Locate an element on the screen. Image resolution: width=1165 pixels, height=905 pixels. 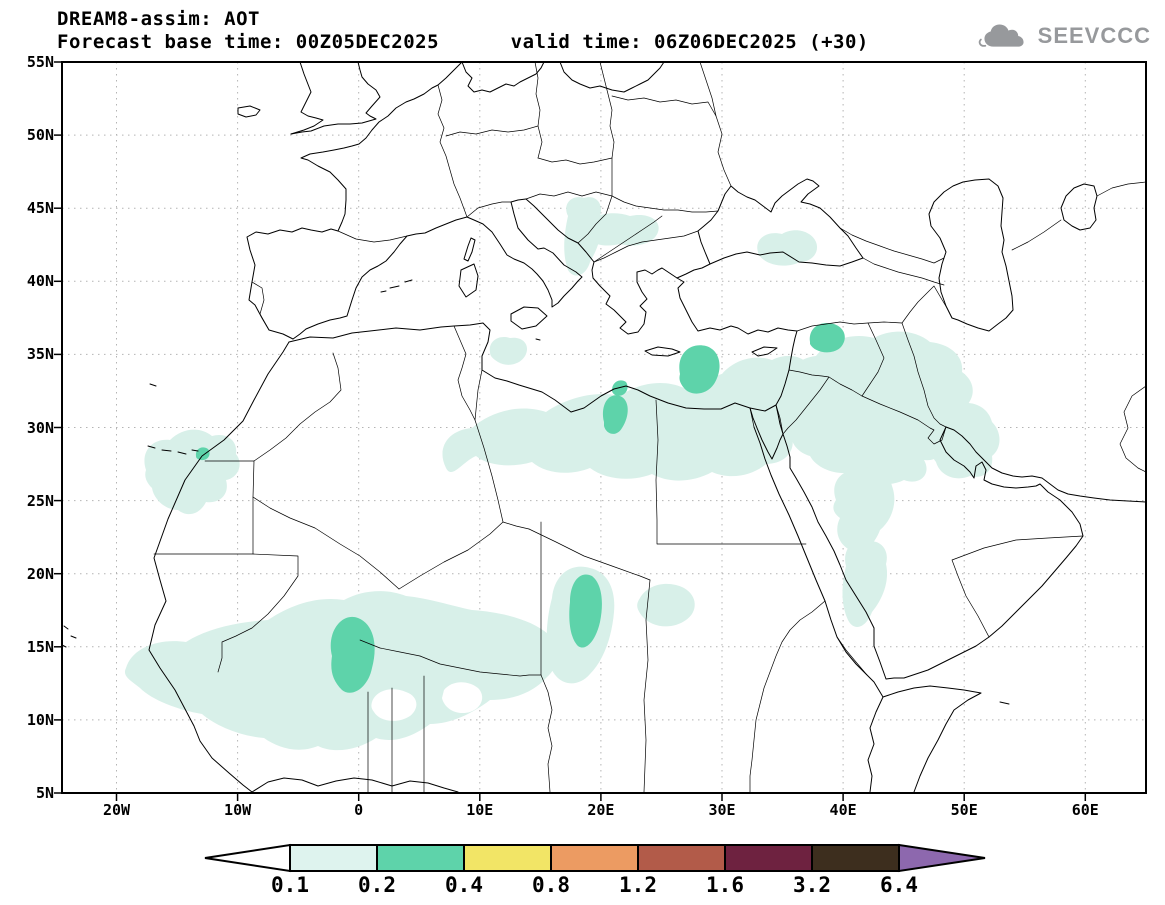
seevccc-logo: SEEVCCC is located at coordinates (1064, 36).